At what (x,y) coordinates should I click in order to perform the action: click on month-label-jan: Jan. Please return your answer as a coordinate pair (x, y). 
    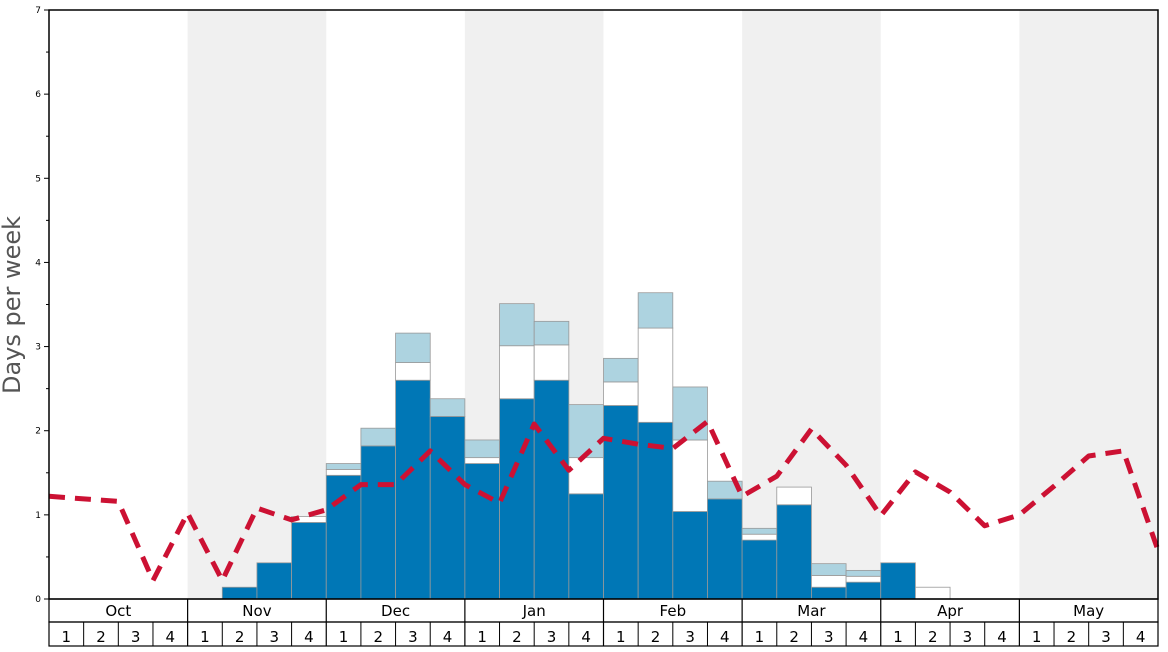
    Looking at the image, I should click on (534, 611).